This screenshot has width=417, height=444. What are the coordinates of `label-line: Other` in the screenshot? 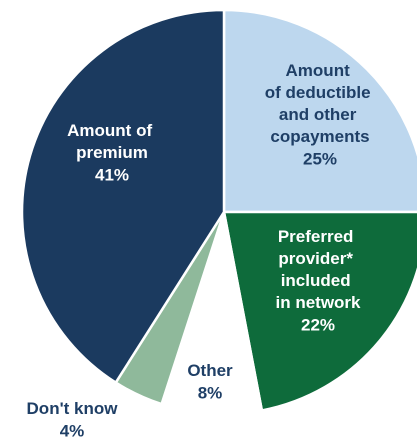 It's located at (210, 370).